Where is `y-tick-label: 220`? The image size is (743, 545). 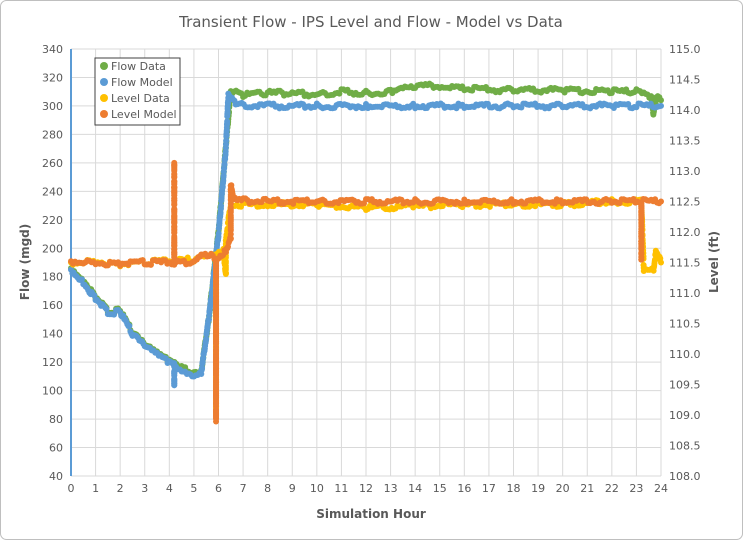 y-tick-label: 220 is located at coordinates (52, 220).